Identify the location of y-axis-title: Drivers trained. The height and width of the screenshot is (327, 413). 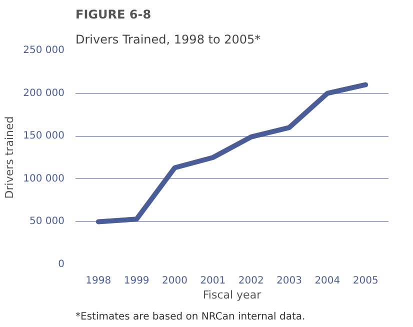
(9, 157).